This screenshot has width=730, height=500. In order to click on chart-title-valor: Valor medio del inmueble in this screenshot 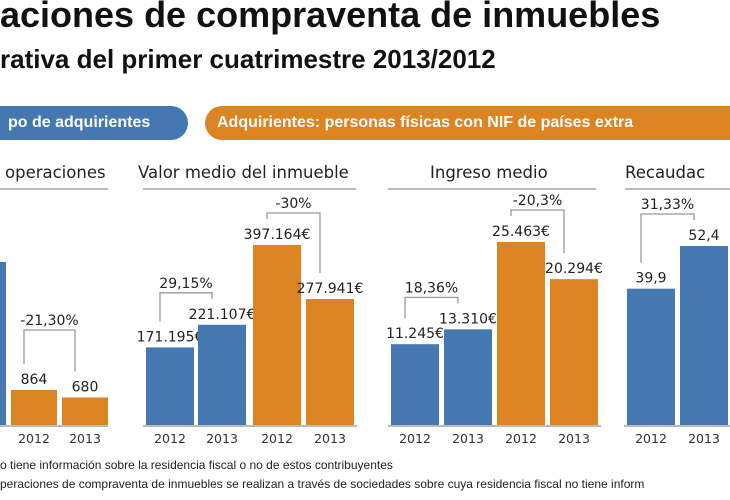, I will do `click(243, 172)`.